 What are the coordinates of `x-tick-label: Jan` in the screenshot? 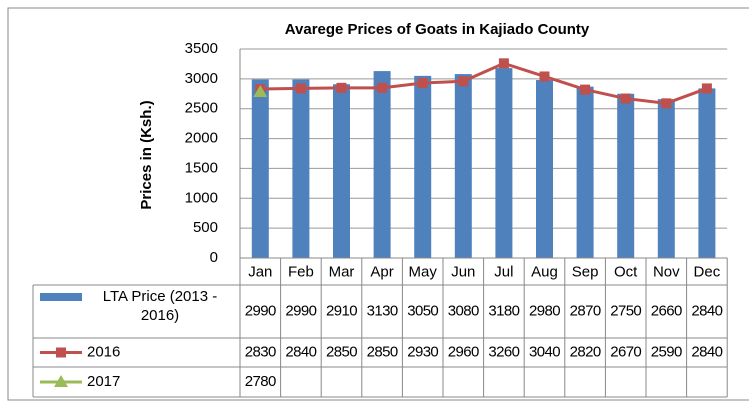 It's located at (260, 271).